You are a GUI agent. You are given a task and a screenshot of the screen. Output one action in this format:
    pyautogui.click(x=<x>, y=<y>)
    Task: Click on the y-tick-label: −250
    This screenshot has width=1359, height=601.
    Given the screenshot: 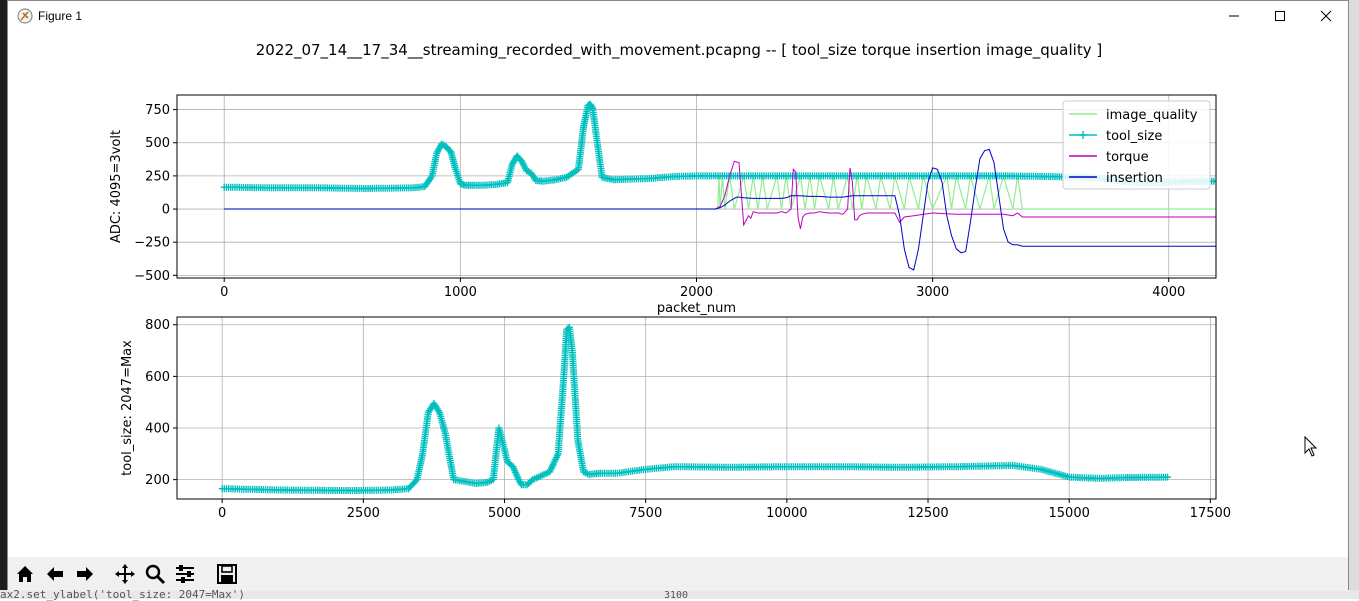 What is the action you would take?
    pyautogui.click(x=152, y=243)
    